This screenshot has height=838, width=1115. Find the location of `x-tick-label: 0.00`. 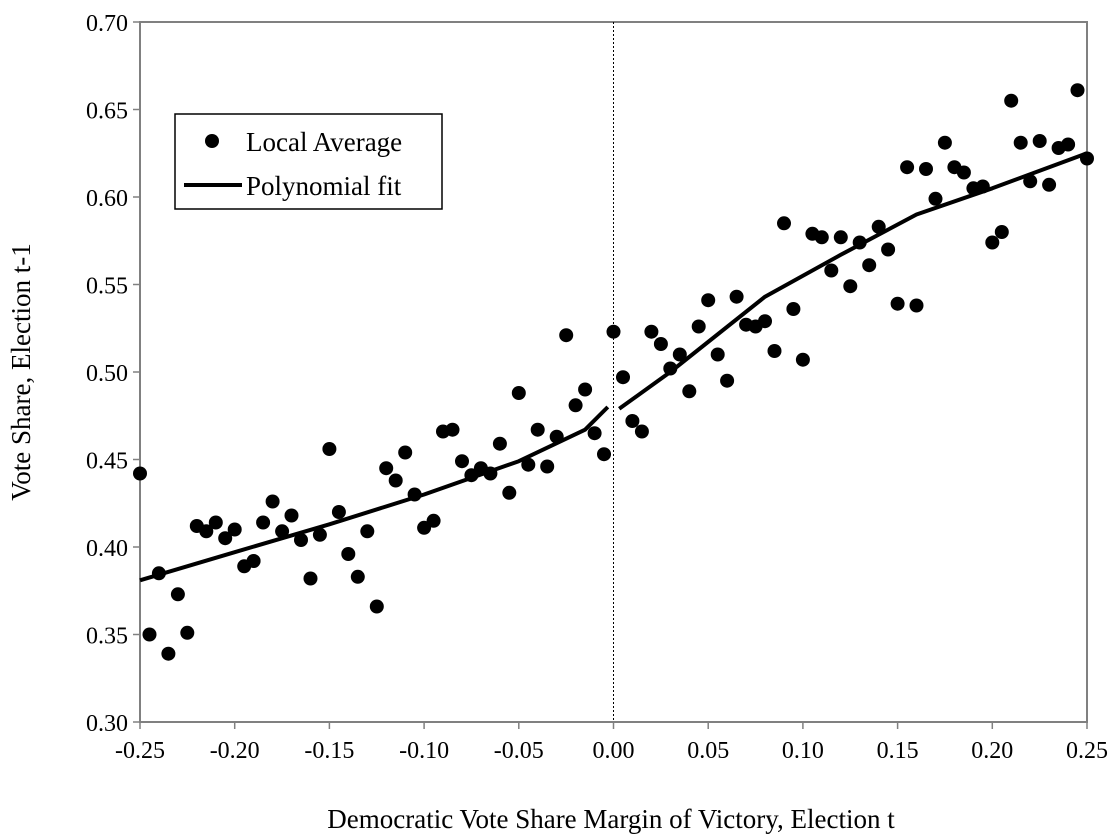

x-tick-label: 0.00 is located at coordinates (614, 751).